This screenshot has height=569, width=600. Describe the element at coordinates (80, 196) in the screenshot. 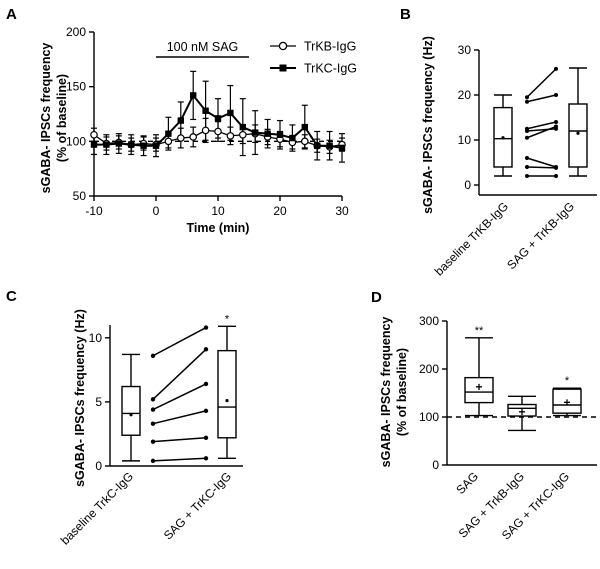

I see `panel-a-ytick-label: 50` at that location.